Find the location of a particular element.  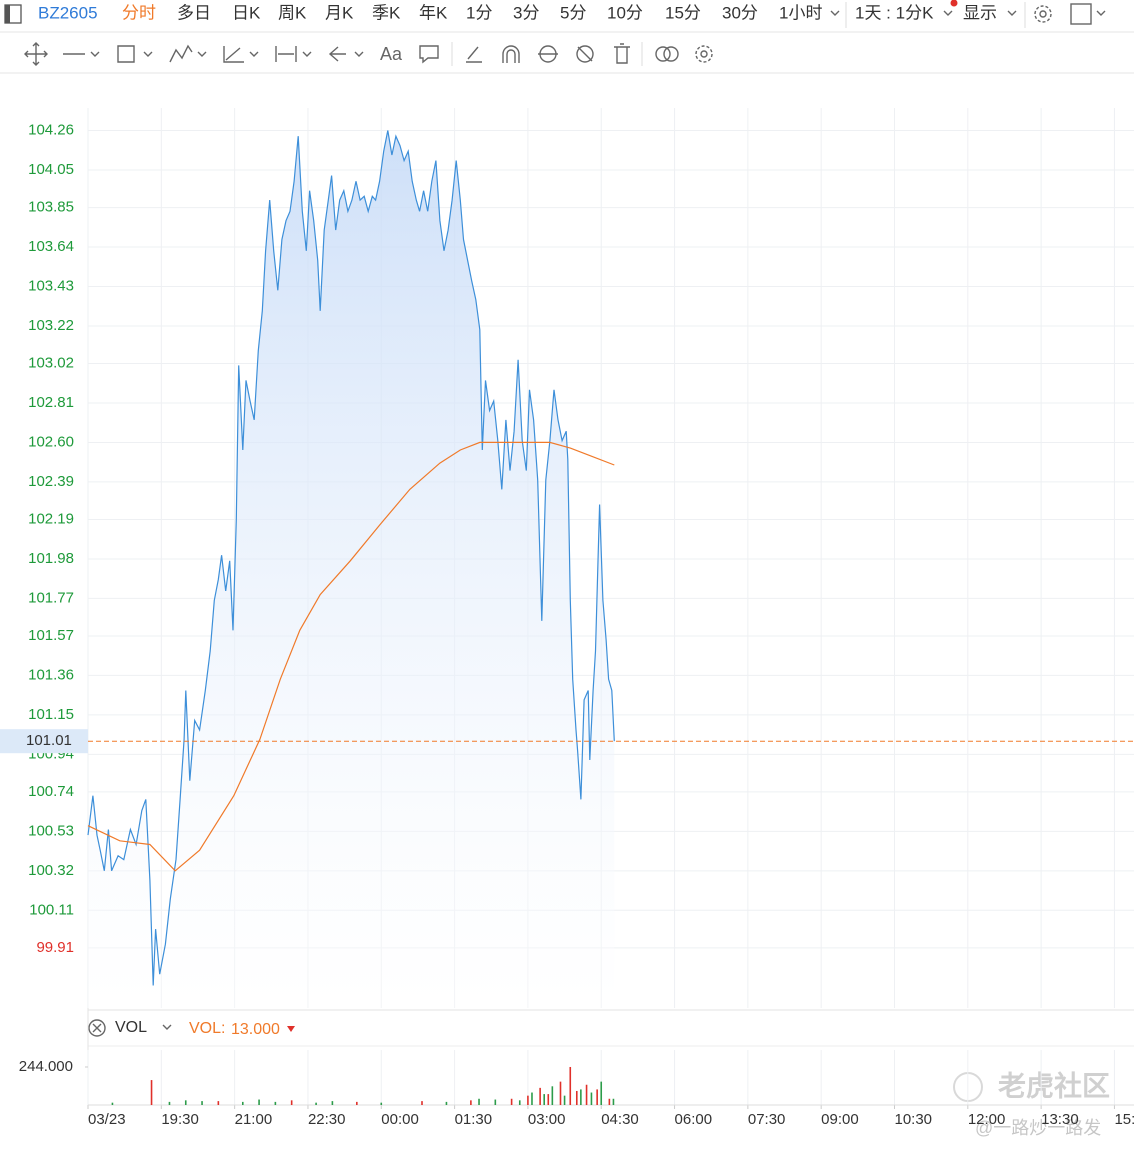

period-tab: 年K is located at coordinates (433, 12).